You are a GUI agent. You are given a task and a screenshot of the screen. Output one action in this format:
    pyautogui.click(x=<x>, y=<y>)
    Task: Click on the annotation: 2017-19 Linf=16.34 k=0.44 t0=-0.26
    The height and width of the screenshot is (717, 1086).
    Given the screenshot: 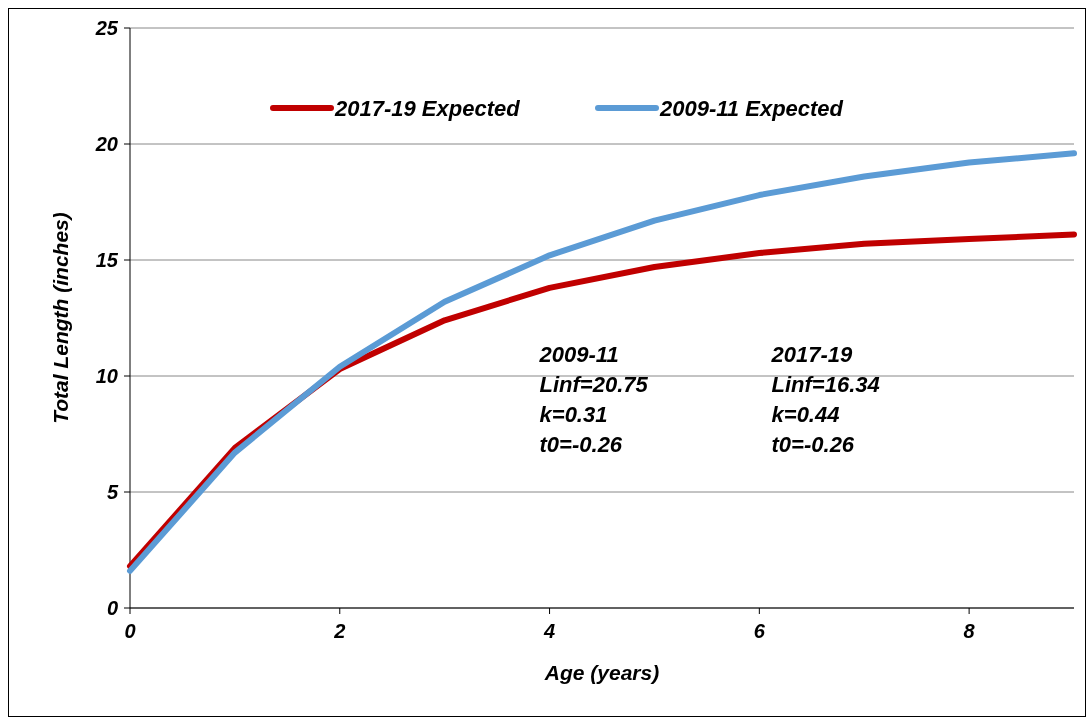 What is the action you would take?
    pyautogui.click(x=825, y=400)
    